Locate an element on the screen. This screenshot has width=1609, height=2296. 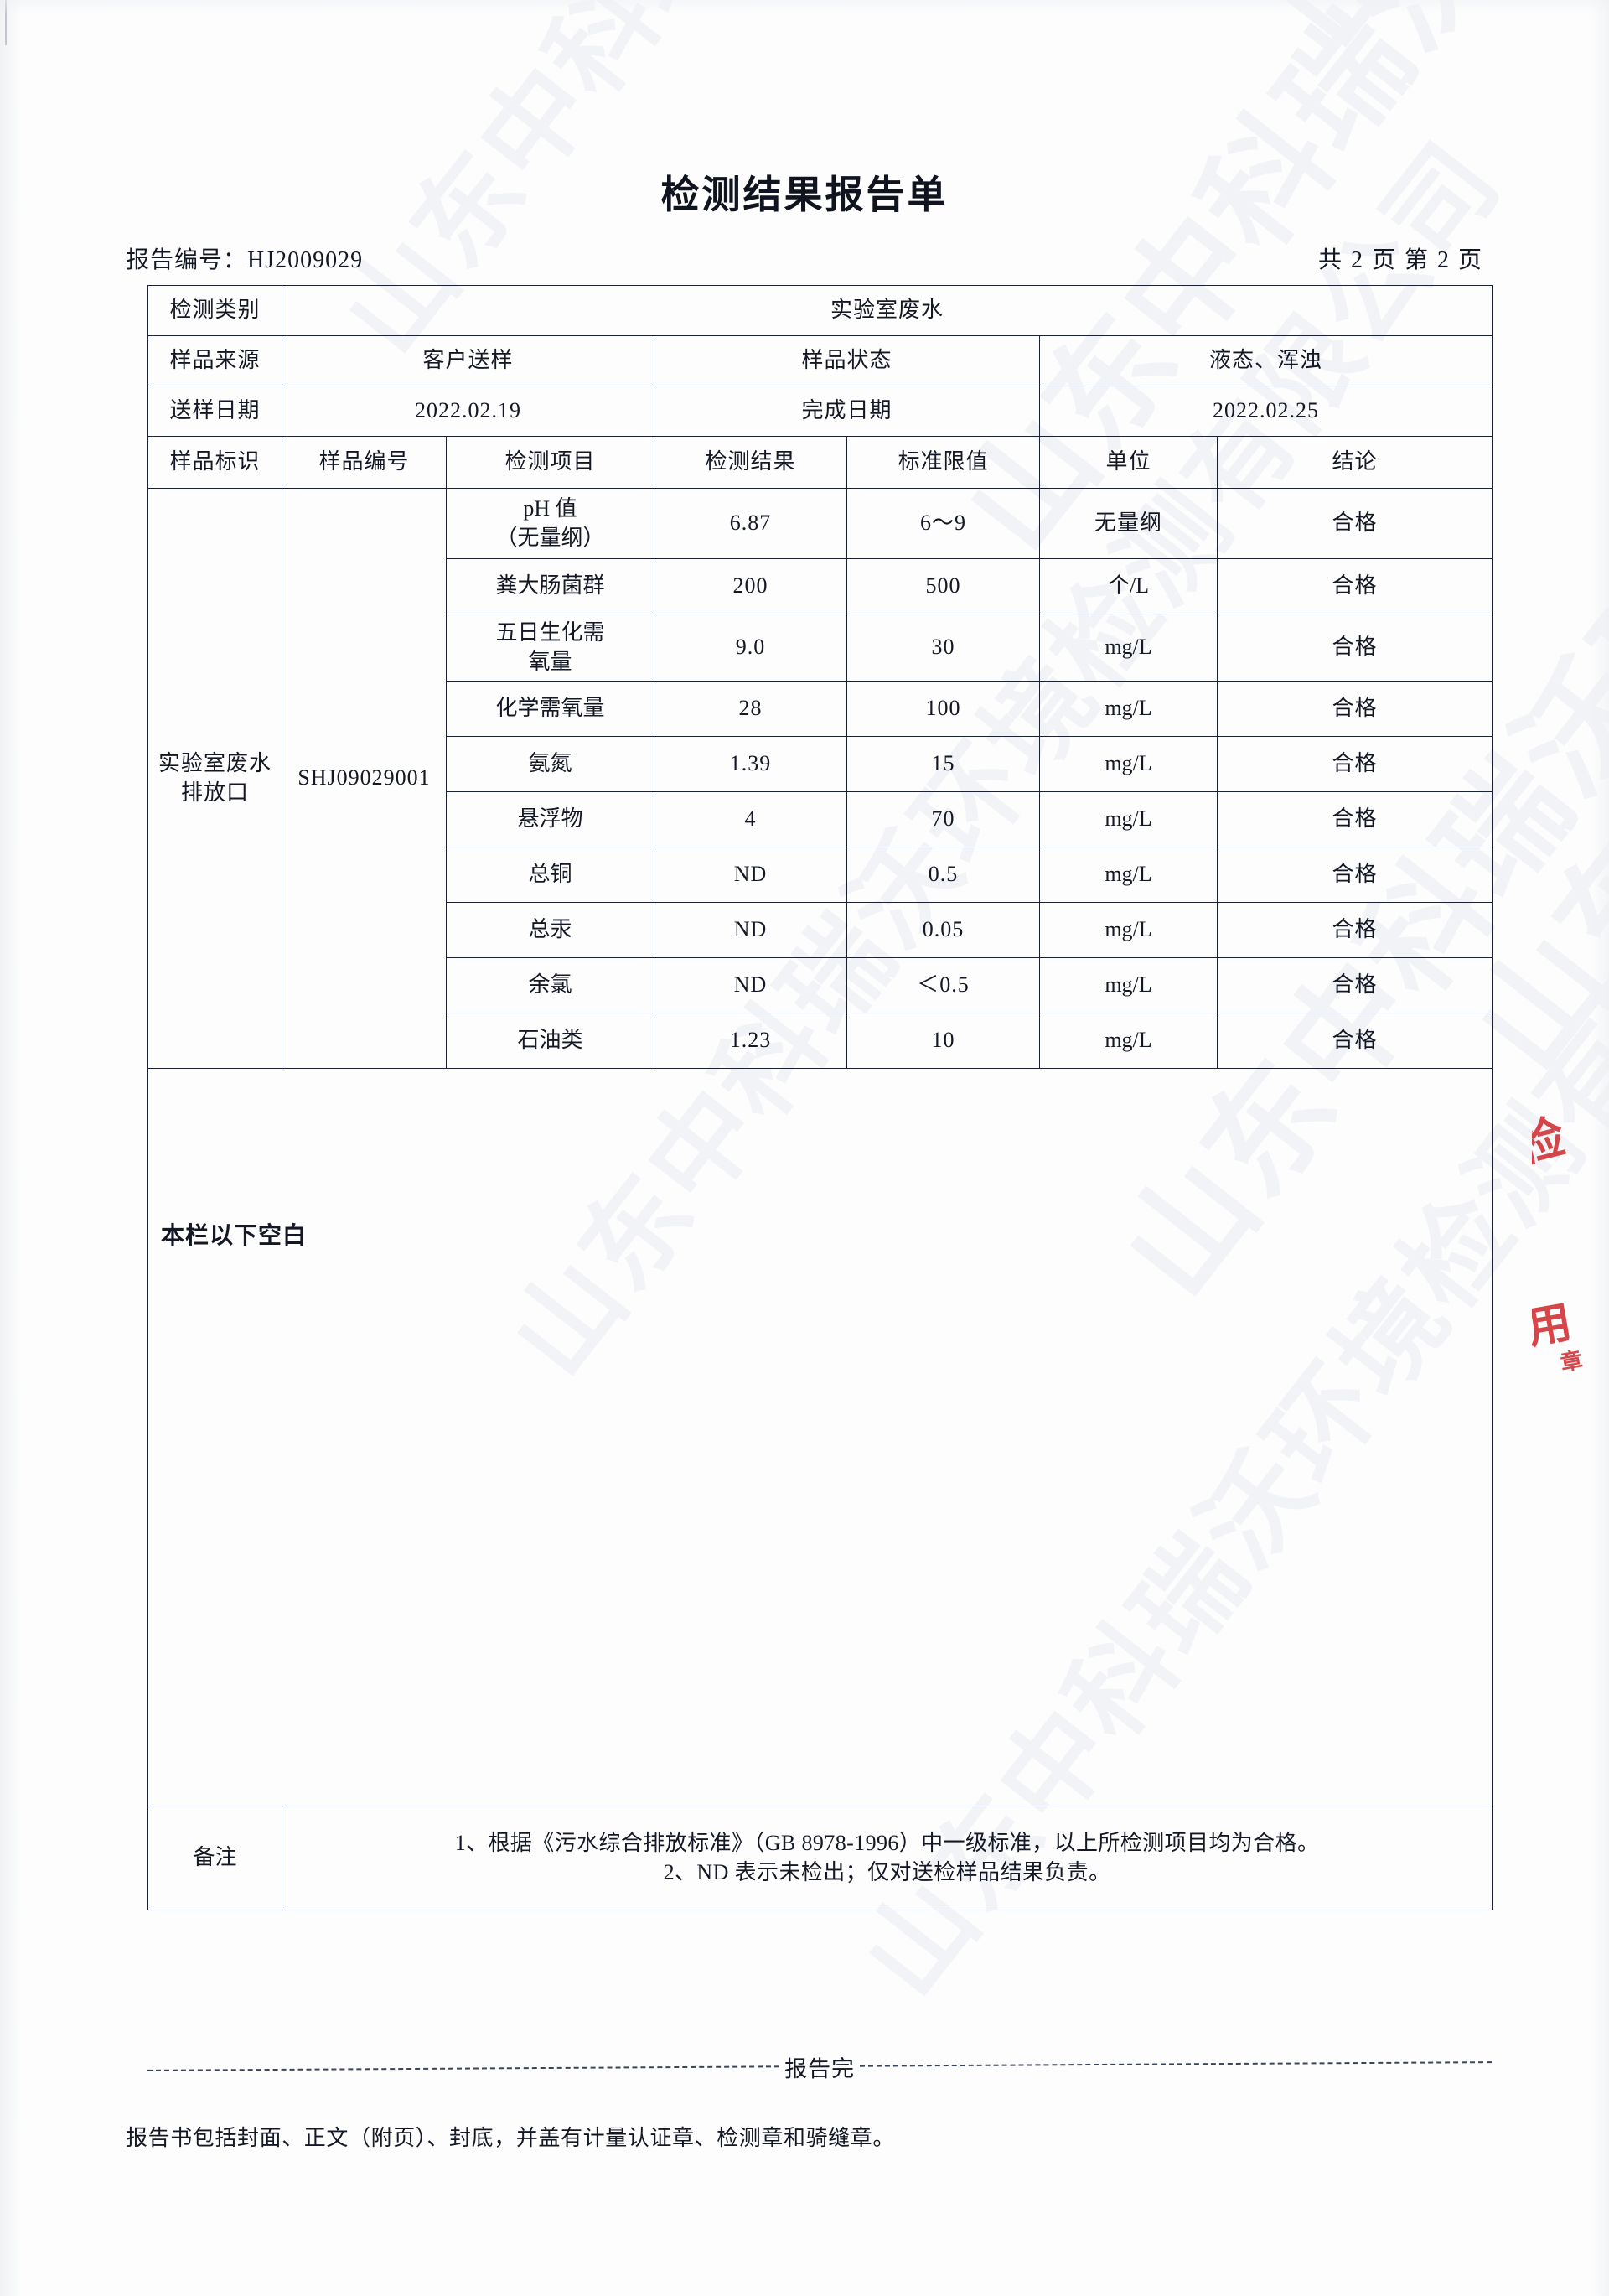
cell-unit: 个/L is located at coordinates (1128, 586).